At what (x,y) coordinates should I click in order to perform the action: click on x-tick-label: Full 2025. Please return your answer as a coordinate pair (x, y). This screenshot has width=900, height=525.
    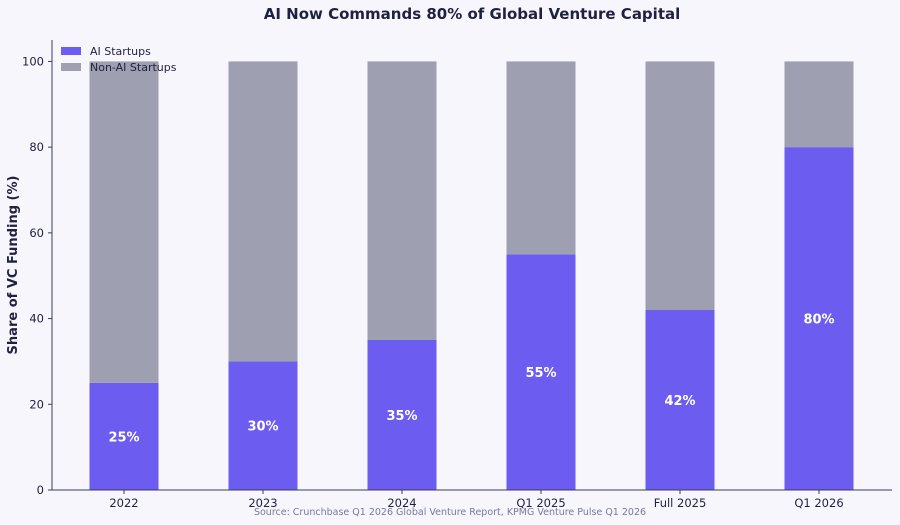
    Looking at the image, I should click on (680, 503).